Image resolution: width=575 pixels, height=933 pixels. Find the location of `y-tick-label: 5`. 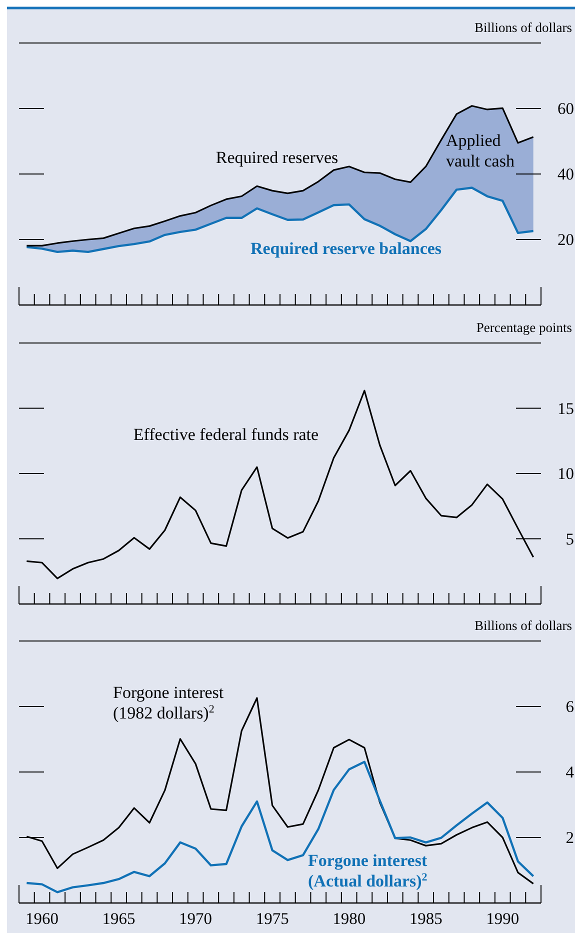

y-tick-label: 5 is located at coordinates (570, 538).